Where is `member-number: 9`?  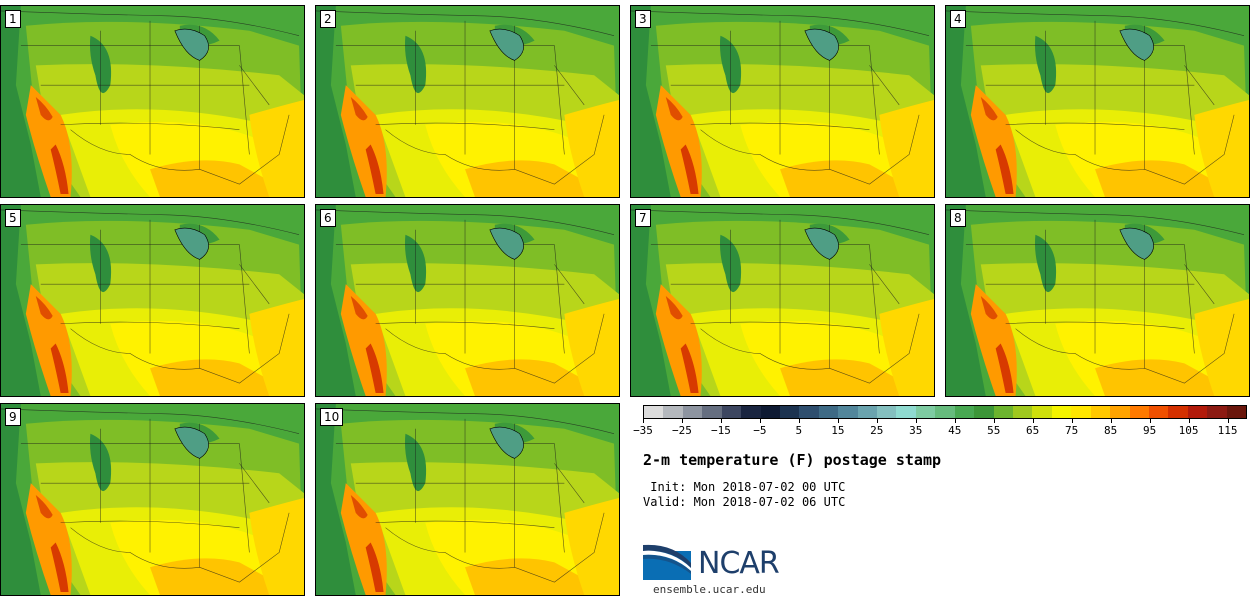 member-number: 9 is located at coordinates (13, 417).